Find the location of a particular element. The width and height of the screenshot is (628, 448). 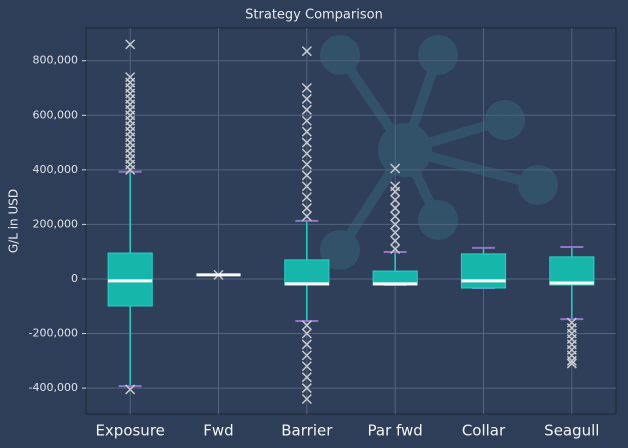

y-tick-label: 400,000 is located at coordinates (56, 169).